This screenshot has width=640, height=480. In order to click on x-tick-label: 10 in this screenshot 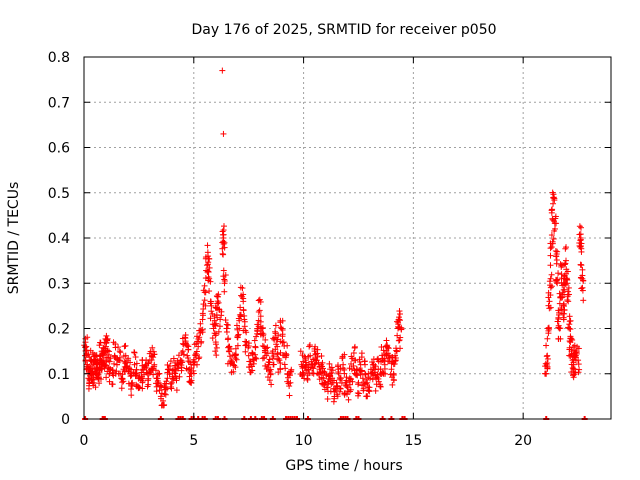, I will do `click(304, 441)`.